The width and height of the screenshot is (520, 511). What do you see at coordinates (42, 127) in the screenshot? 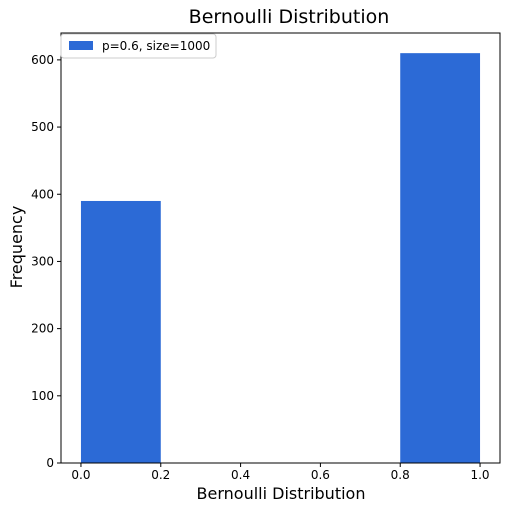
I see `y-tick-label-5: 500` at bounding box center [42, 127].